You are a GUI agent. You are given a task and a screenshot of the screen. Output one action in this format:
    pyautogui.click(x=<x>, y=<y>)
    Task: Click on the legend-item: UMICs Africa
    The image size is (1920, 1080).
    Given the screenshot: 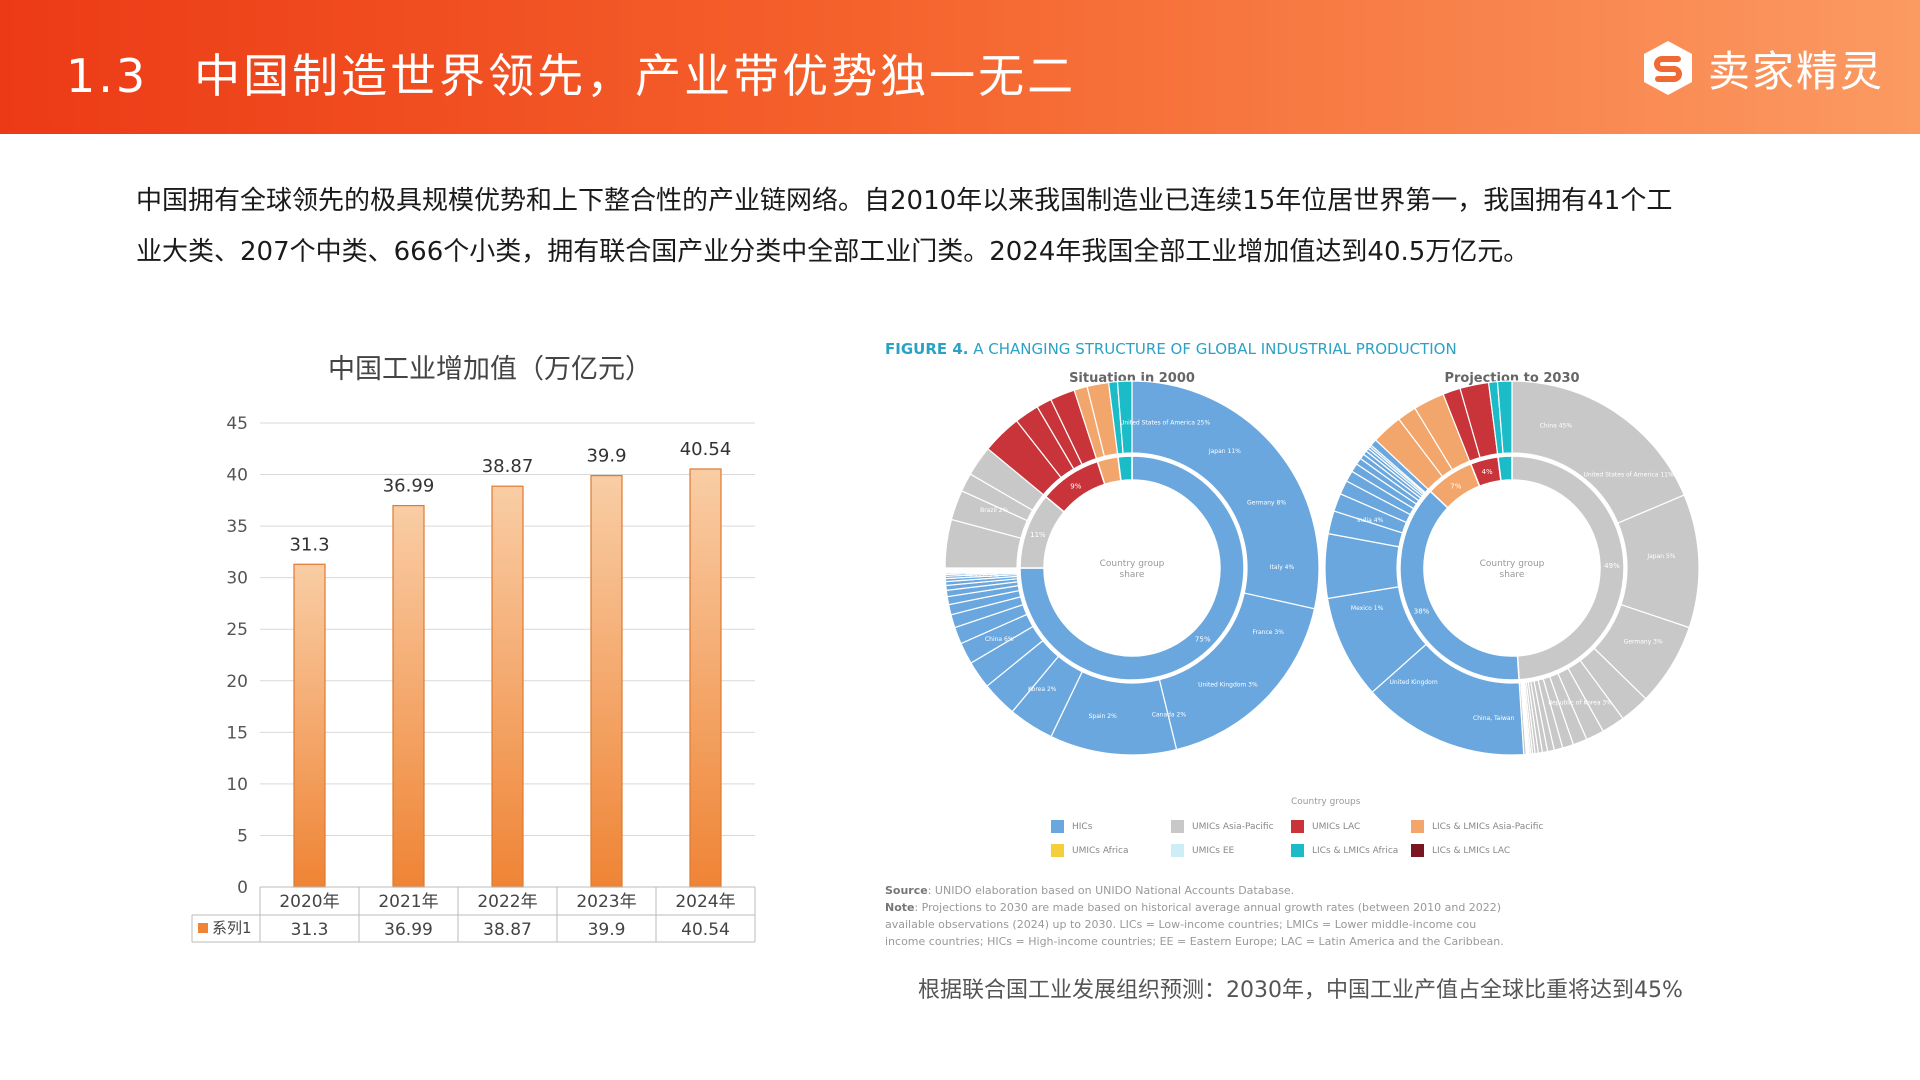 What is the action you would take?
    pyautogui.click(x=1090, y=850)
    